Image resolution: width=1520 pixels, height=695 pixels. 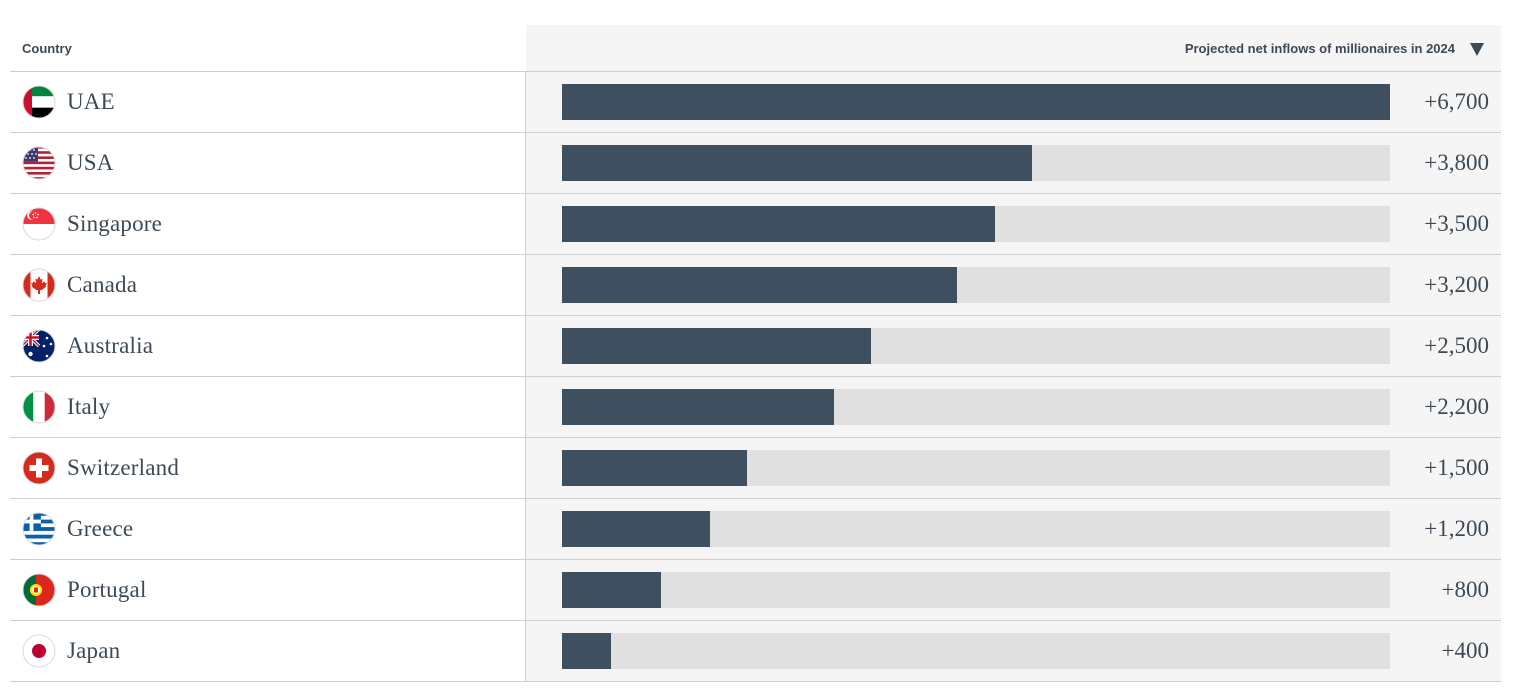 What do you see at coordinates (268, 102) in the screenshot?
I see `country-cell: UAE` at bounding box center [268, 102].